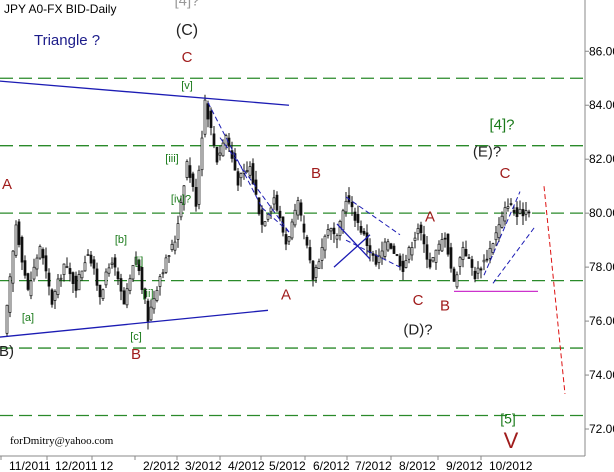  What do you see at coordinates (28, 318) in the screenshot?
I see `wave-label: [a]` at bounding box center [28, 318].